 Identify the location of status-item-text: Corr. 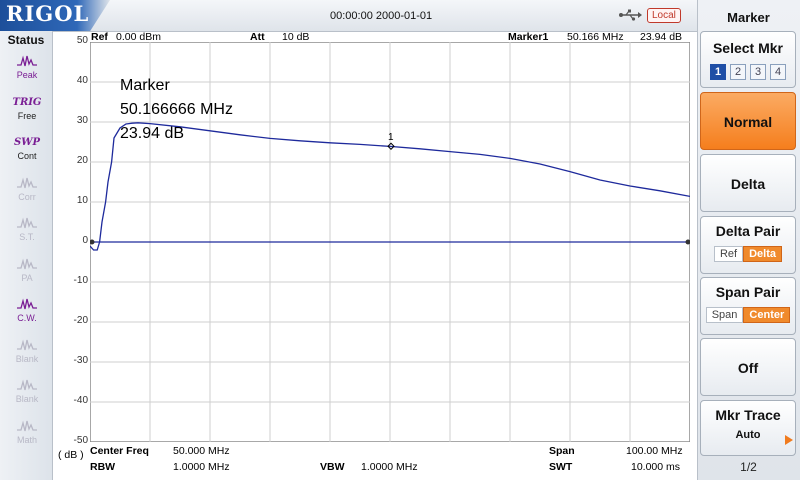
(27, 196).